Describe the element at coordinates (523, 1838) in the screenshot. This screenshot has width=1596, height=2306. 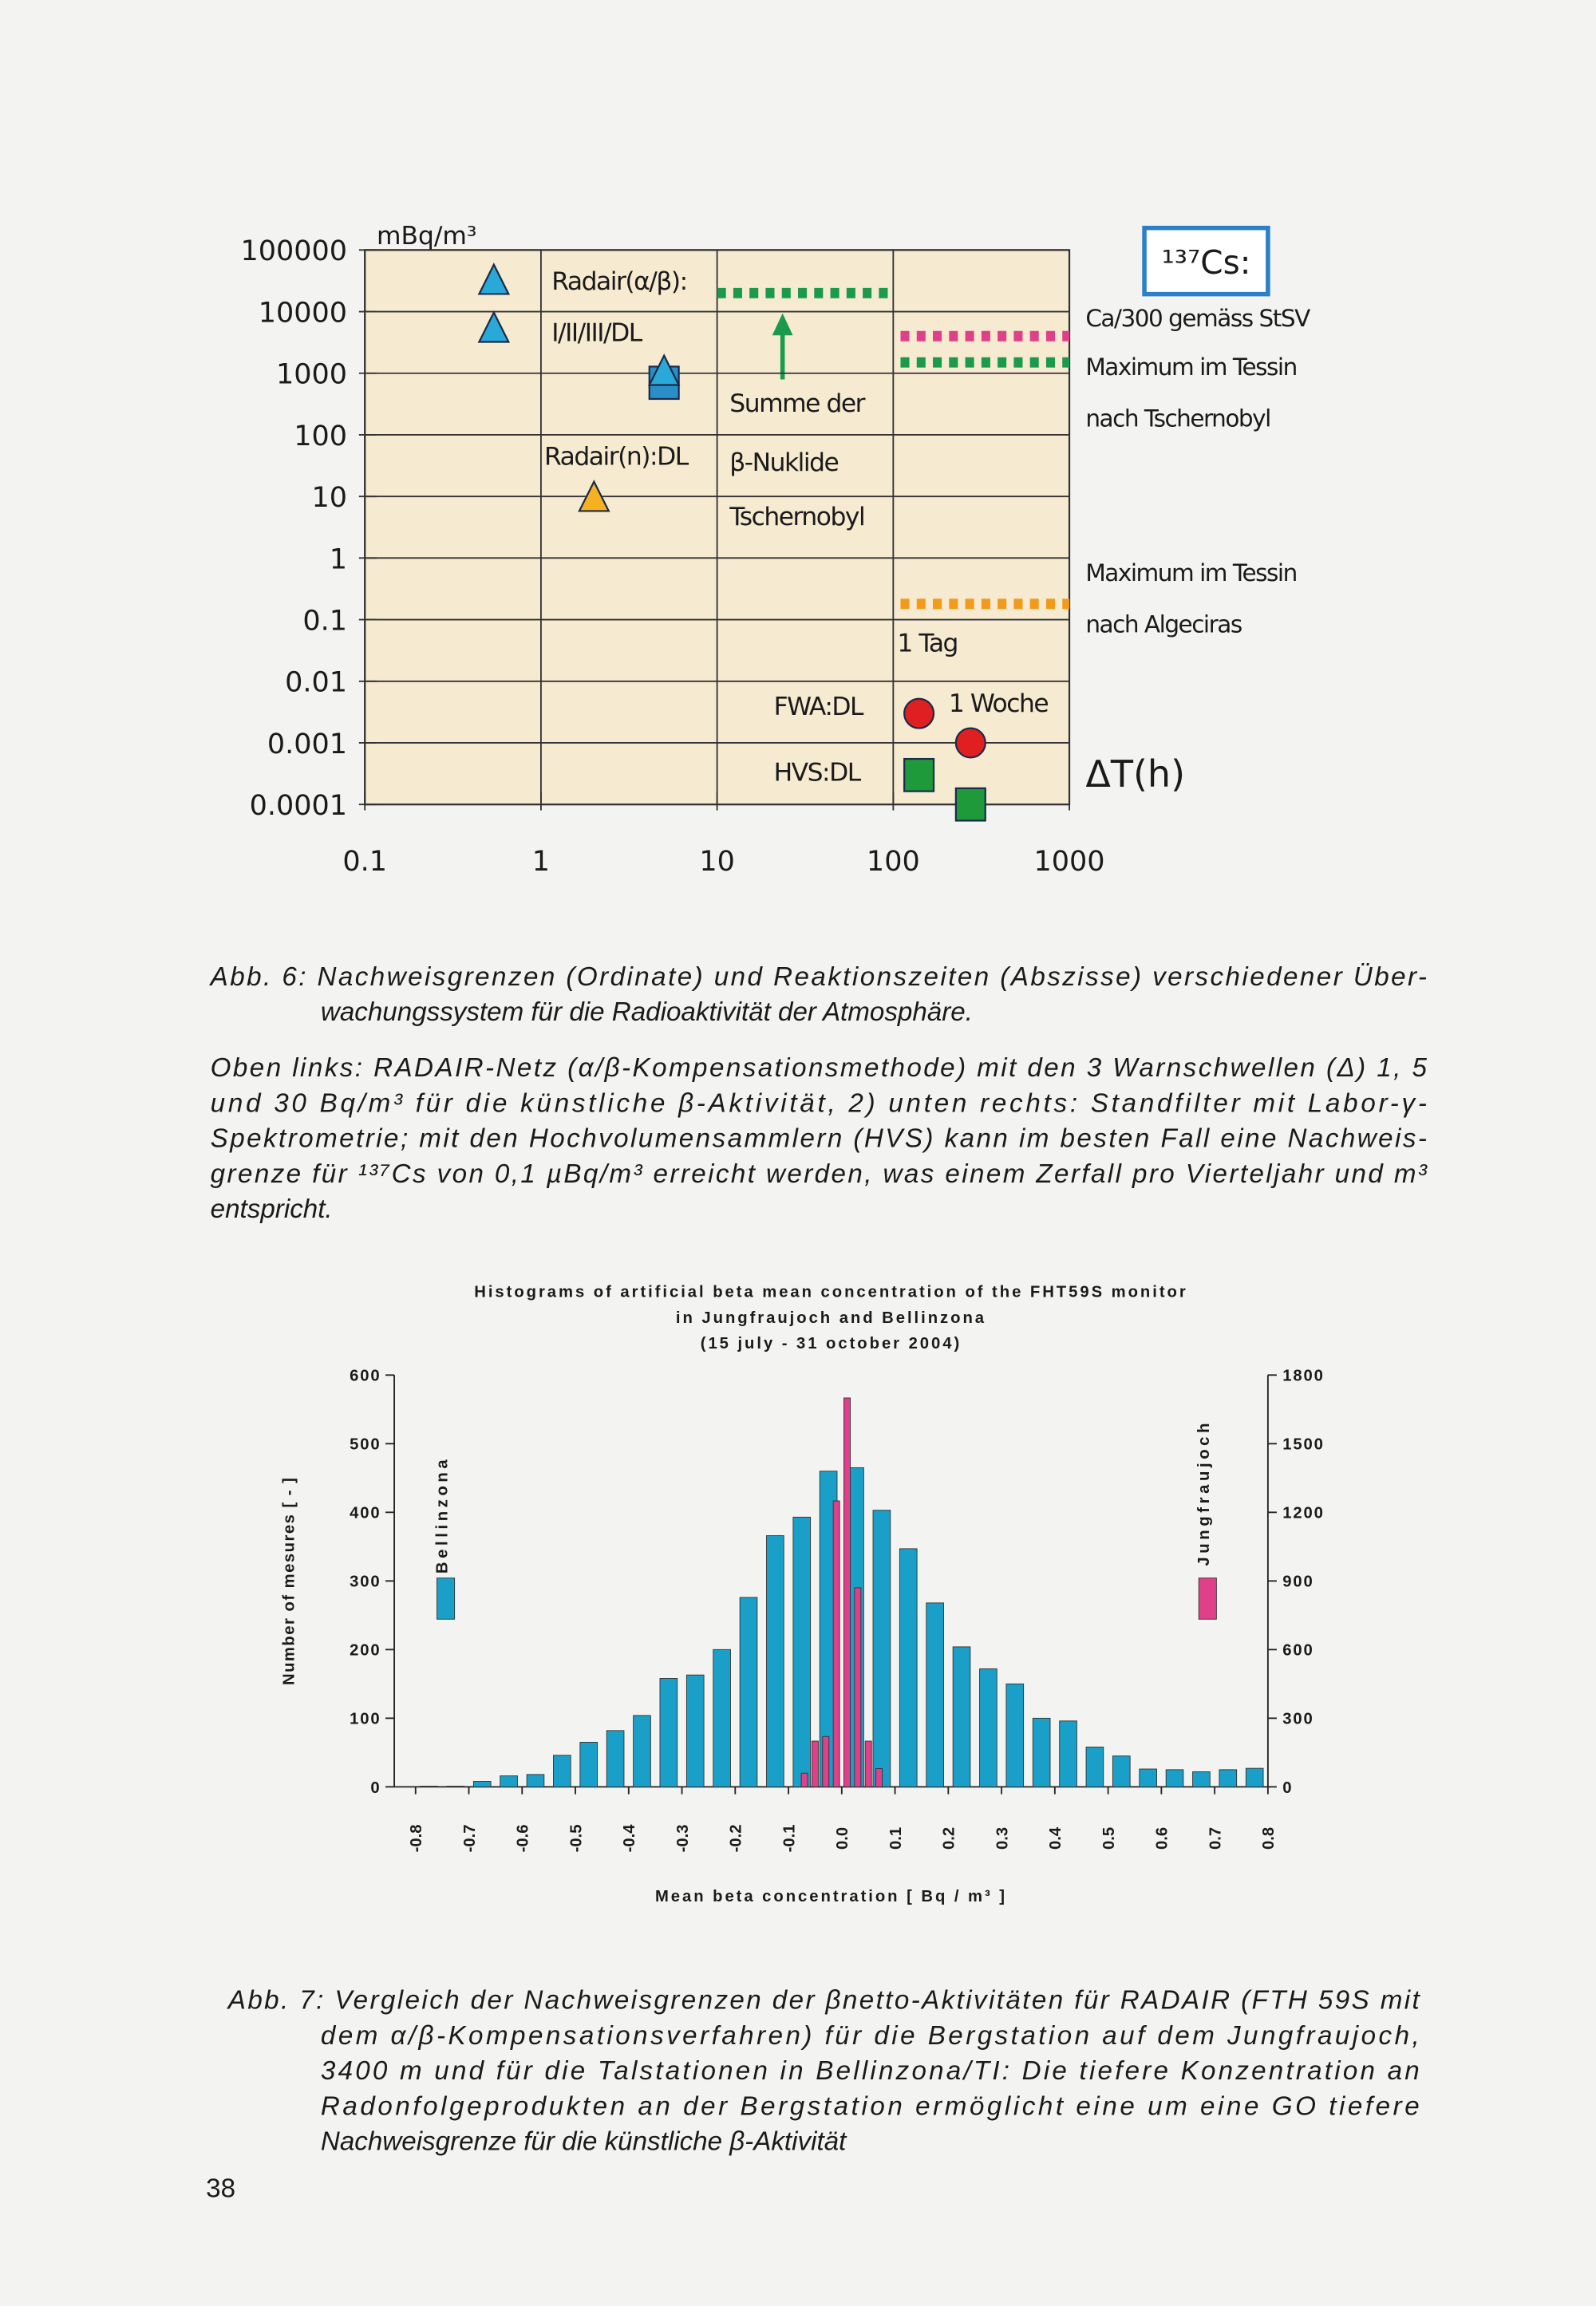
I see `x-tick-label: -0.6` at that location.